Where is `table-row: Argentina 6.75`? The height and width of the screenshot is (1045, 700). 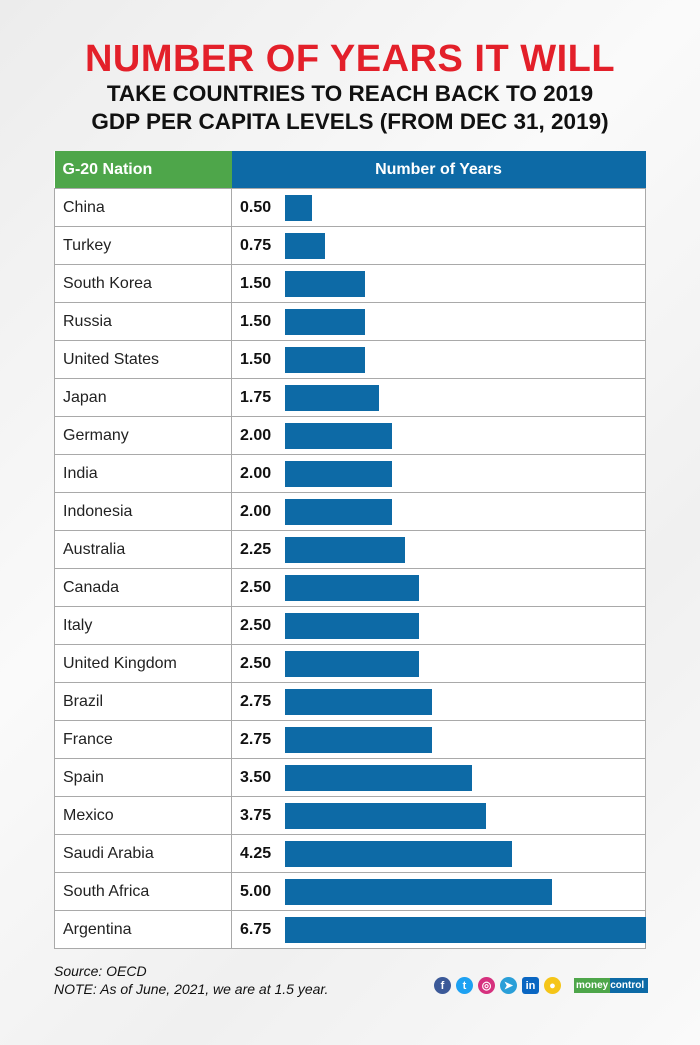
table-row: Argentina 6.75 is located at coordinates (350, 929).